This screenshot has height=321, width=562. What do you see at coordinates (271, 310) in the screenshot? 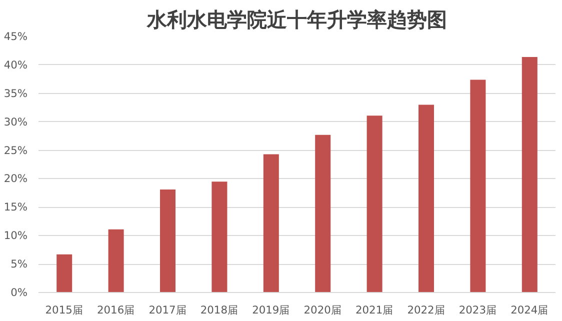
I see `x-tick-label: 2019届` at bounding box center [271, 310].